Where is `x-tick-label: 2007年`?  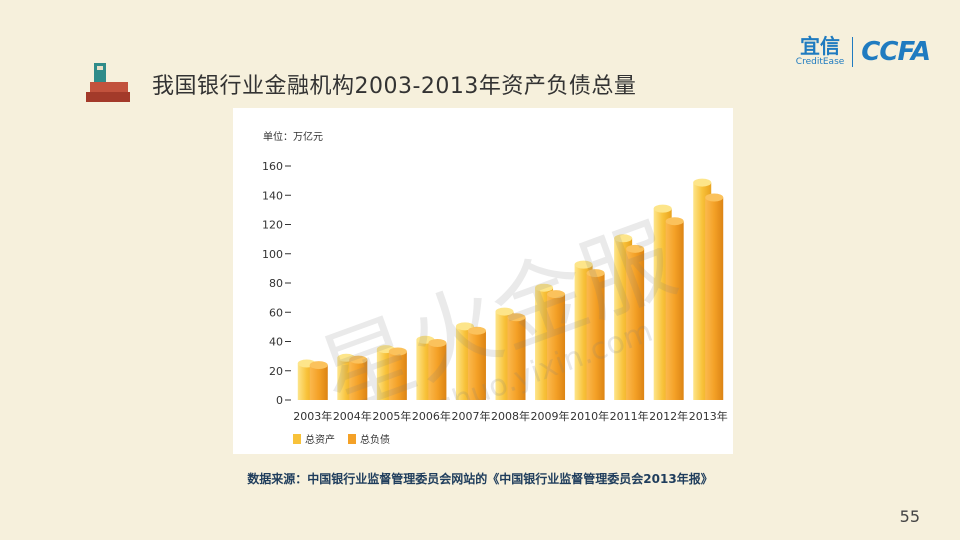 x-tick-label: 2007年 is located at coordinates (470, 416).